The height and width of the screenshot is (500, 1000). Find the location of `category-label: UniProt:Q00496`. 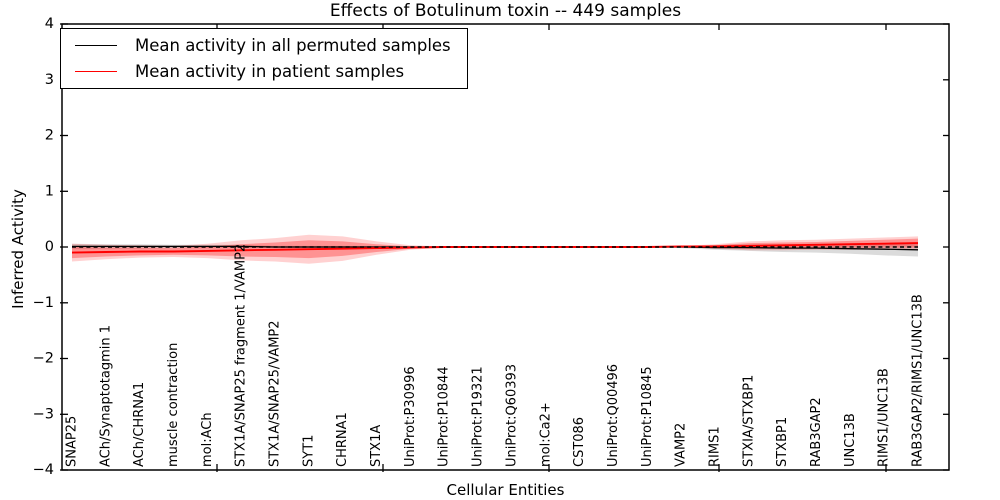

category-label: UniProt:Q00496 is located at coordinates (613, 415).